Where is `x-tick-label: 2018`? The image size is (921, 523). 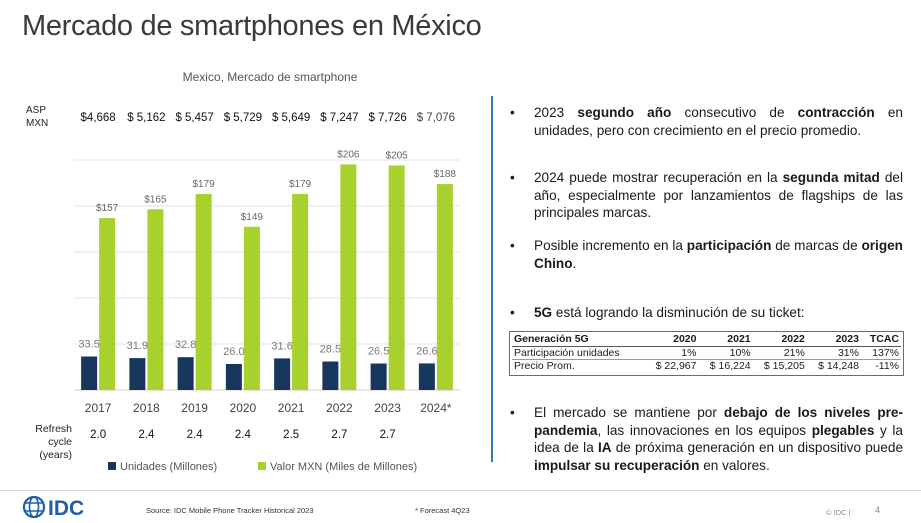 x-tick-label: 2018 is located at coordinates (146, 408).